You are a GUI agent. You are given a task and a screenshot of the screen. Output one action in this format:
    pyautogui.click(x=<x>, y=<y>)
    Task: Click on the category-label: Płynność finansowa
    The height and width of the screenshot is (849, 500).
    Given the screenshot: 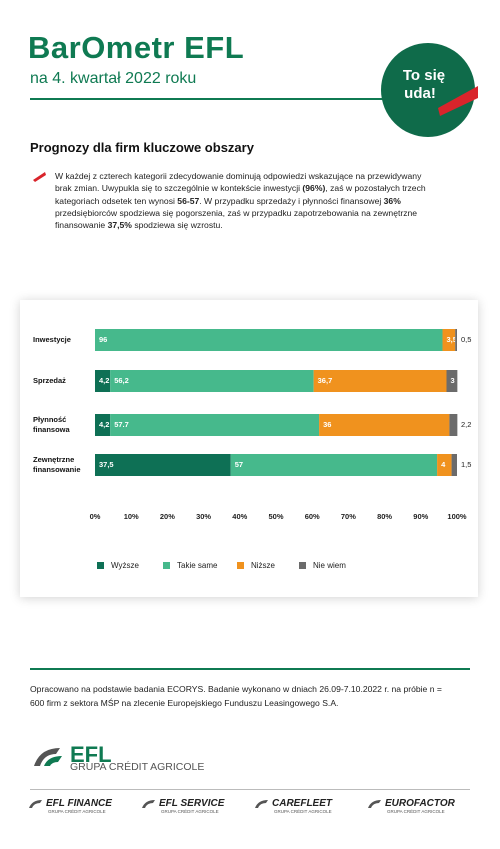 What is the action you would take?
    pyautogui.click(x=51, y=424)
    